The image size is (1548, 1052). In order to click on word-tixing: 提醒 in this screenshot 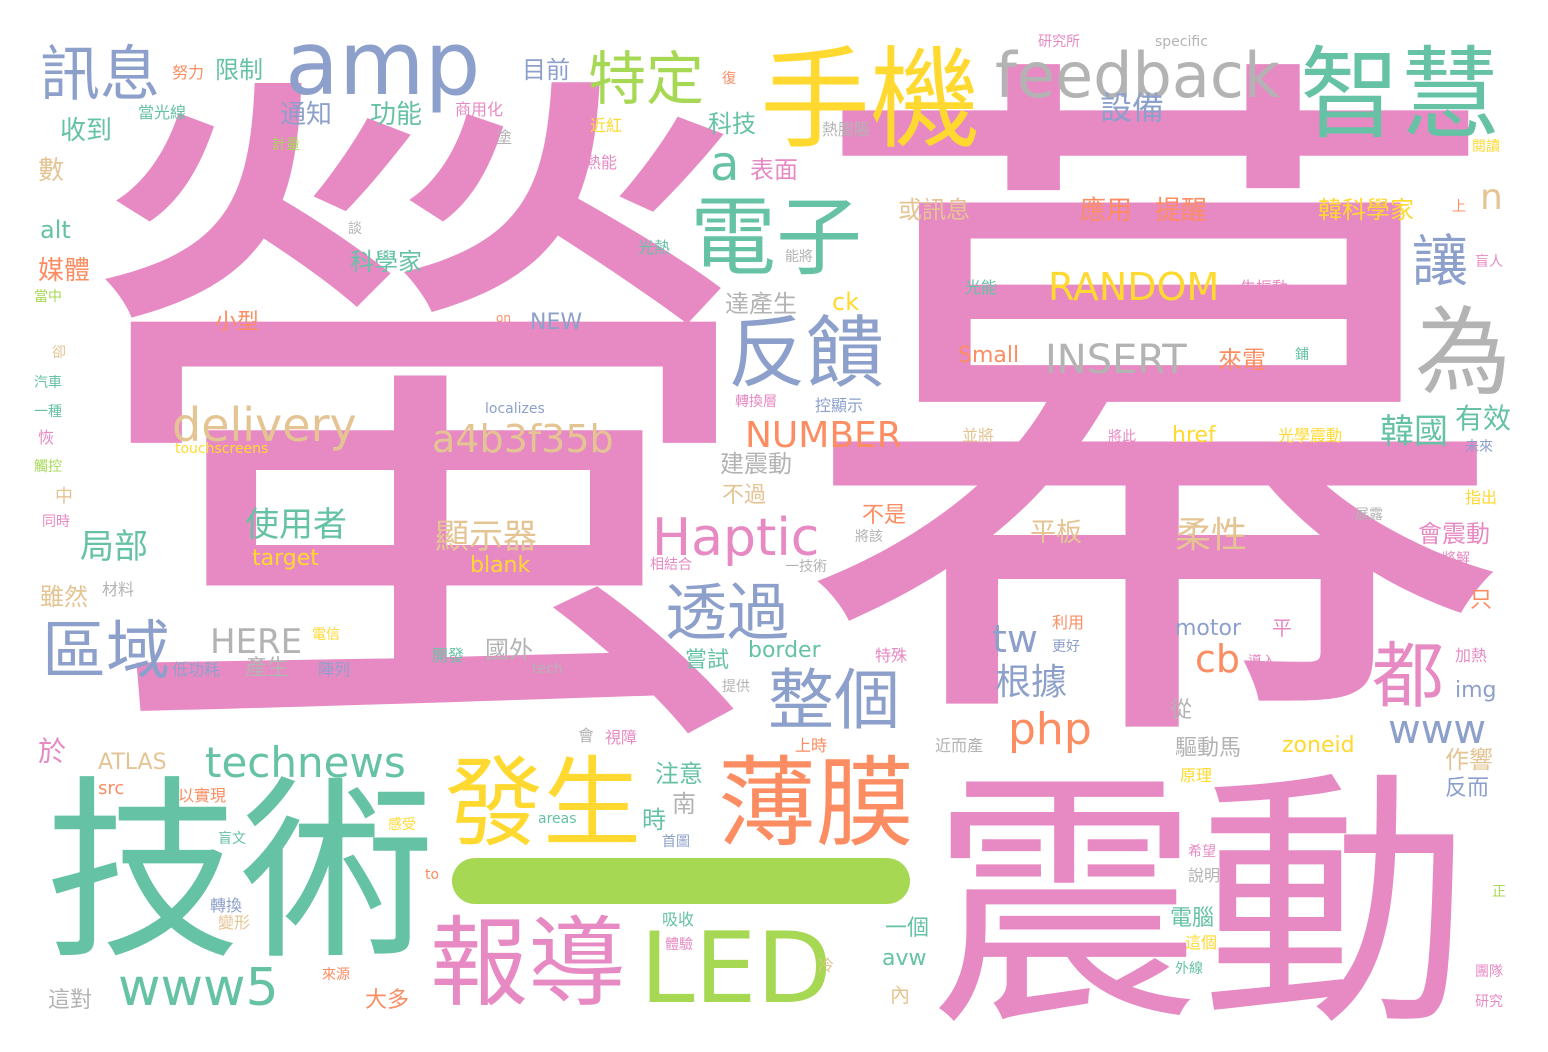, I will do `click(1181, 211)`.